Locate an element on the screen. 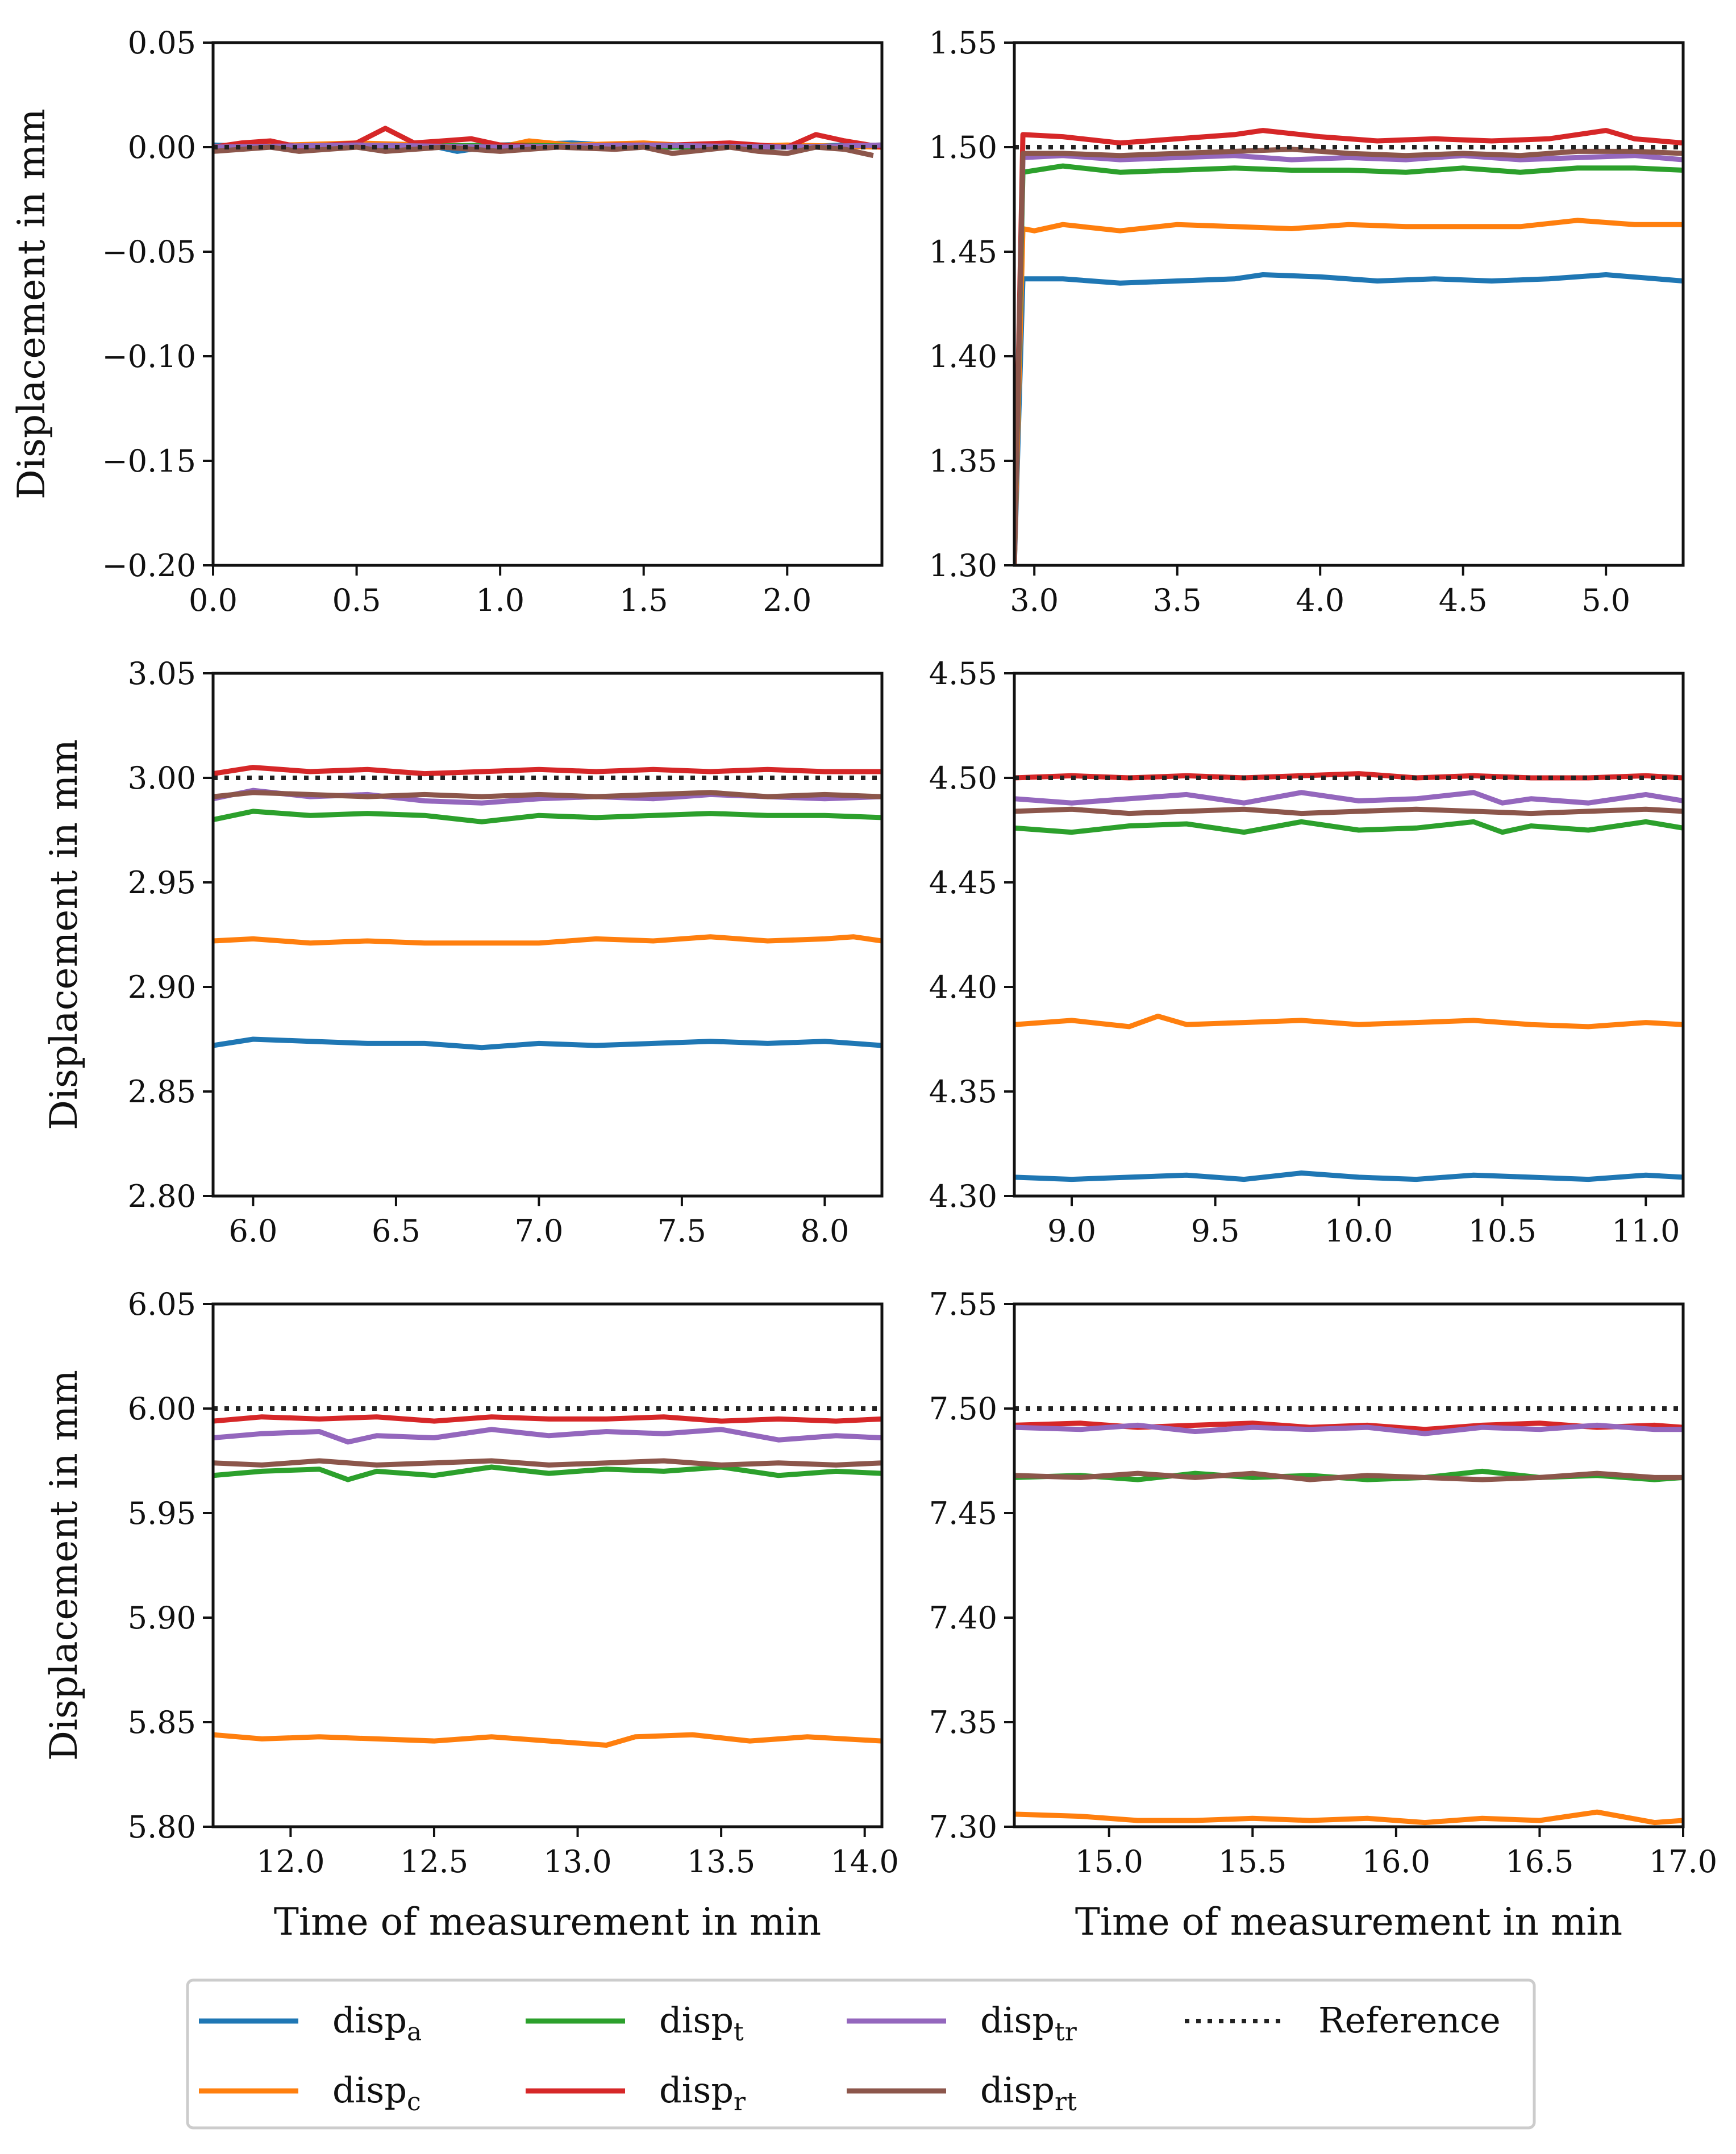  y-tick-label: 1.55 is located at coordinates (963, 43).